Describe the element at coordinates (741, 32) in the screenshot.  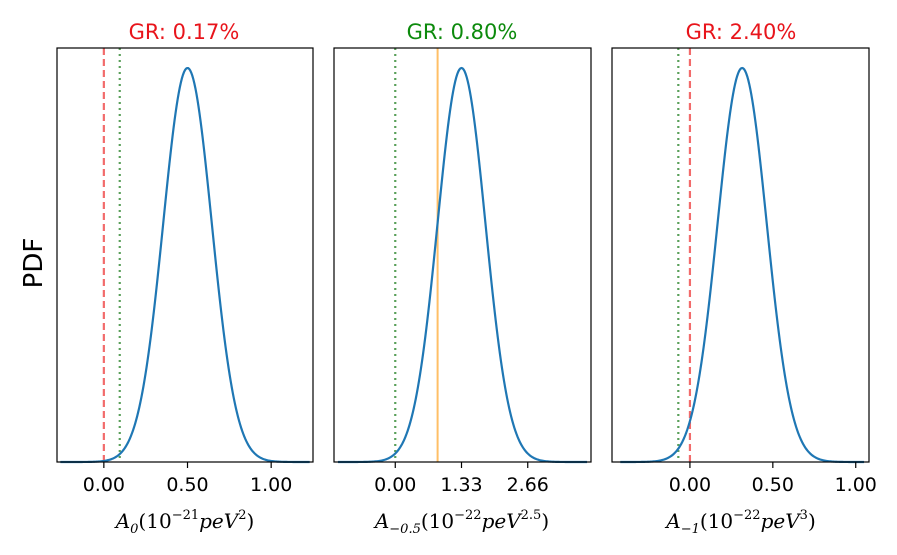
I see `panel-title: GR: 2.40%` at that location.